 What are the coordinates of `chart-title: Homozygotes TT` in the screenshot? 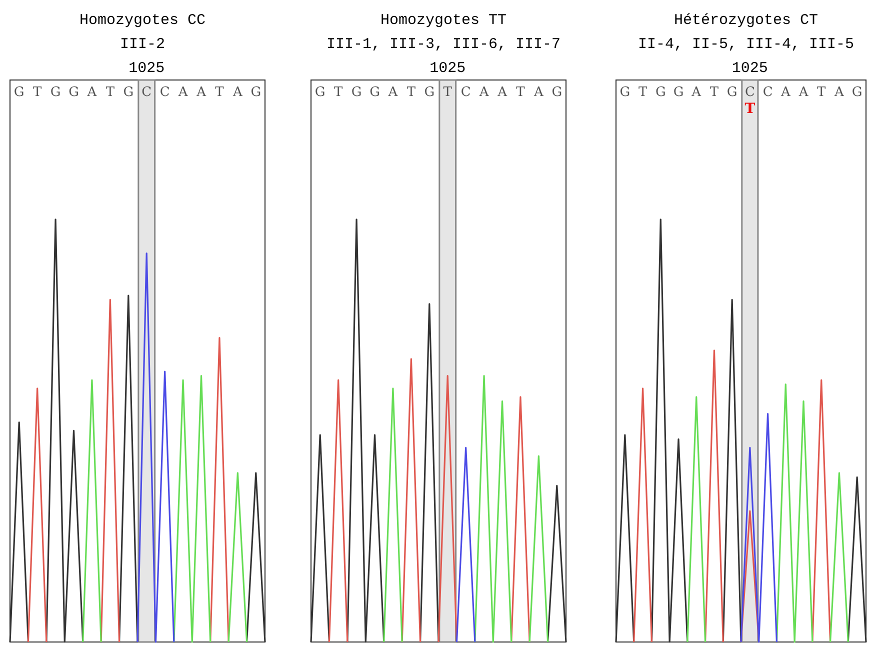 It's located at (443, 20).